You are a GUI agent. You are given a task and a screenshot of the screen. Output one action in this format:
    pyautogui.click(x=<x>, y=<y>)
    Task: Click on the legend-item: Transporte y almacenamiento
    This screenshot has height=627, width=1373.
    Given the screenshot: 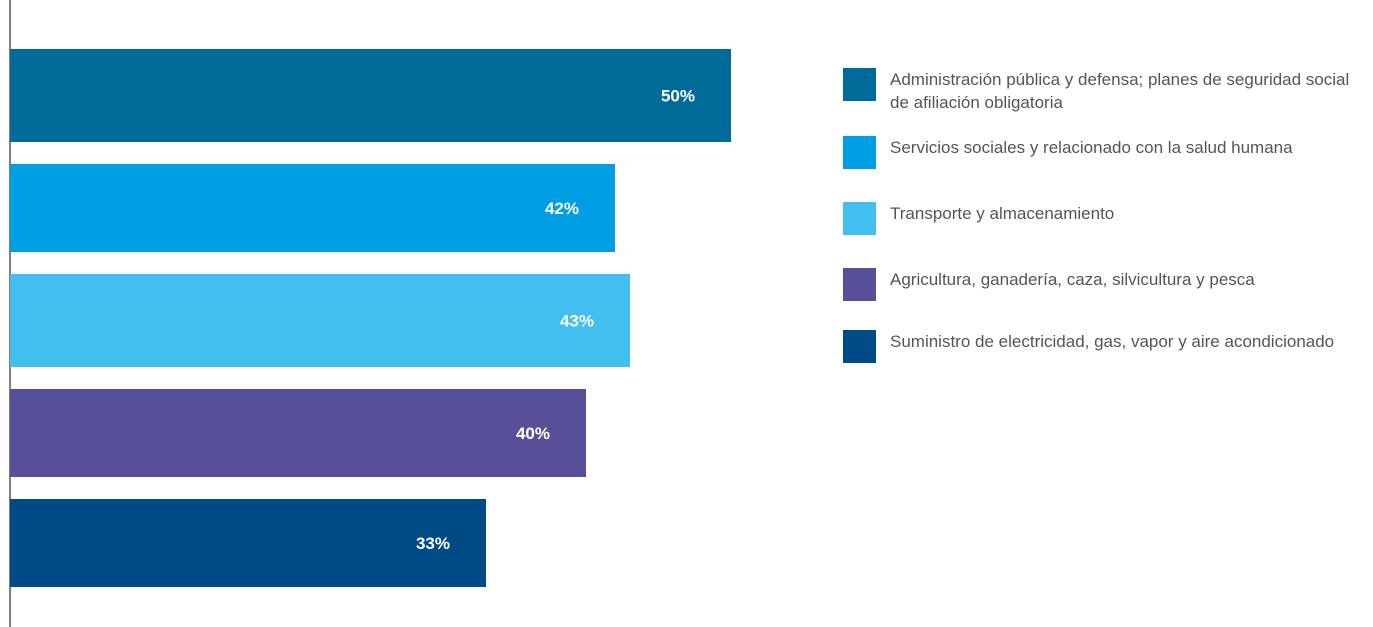 What is the action you would take?
    pyautogui.click(x=1101, y=218)
    